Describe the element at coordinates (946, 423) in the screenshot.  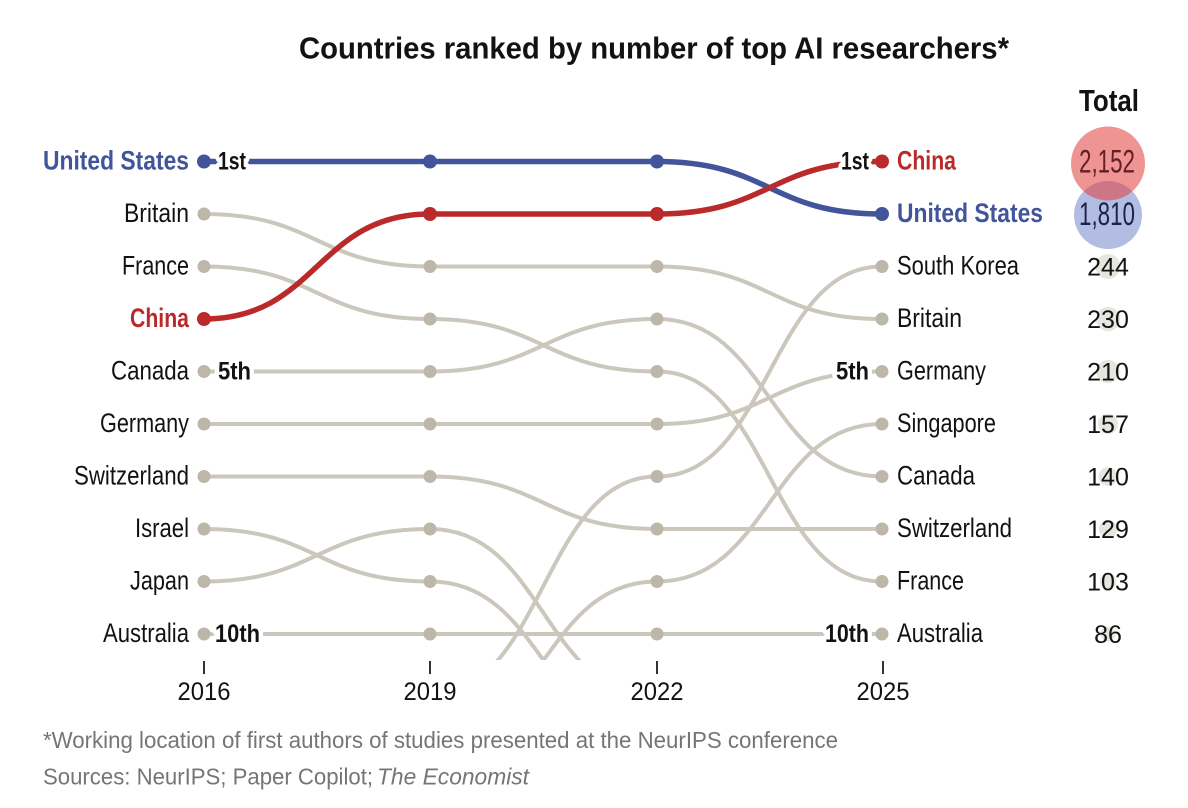
I see `svg-text: Singapore` at that location.